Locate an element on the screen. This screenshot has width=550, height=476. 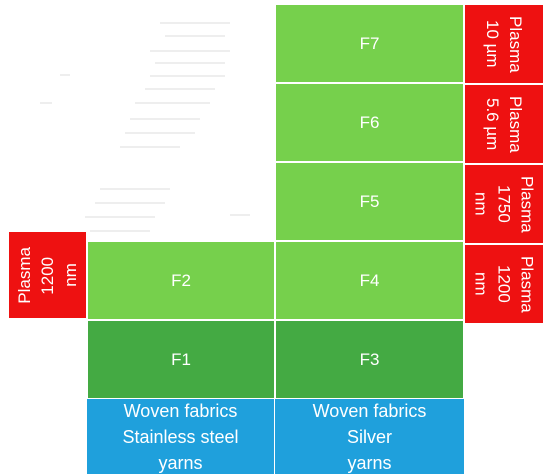
fabric-f6-label: F6 is located at coordinates (369, 122).